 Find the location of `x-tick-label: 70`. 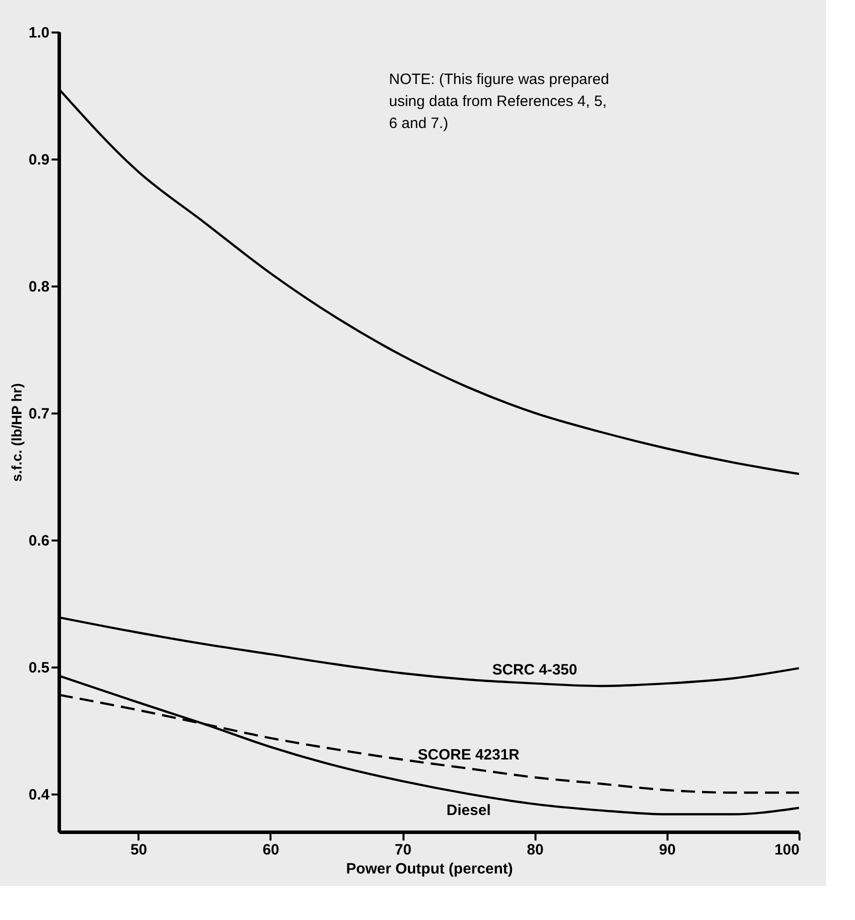

x-tick-label: 70 is located at coordinates (403, 850).